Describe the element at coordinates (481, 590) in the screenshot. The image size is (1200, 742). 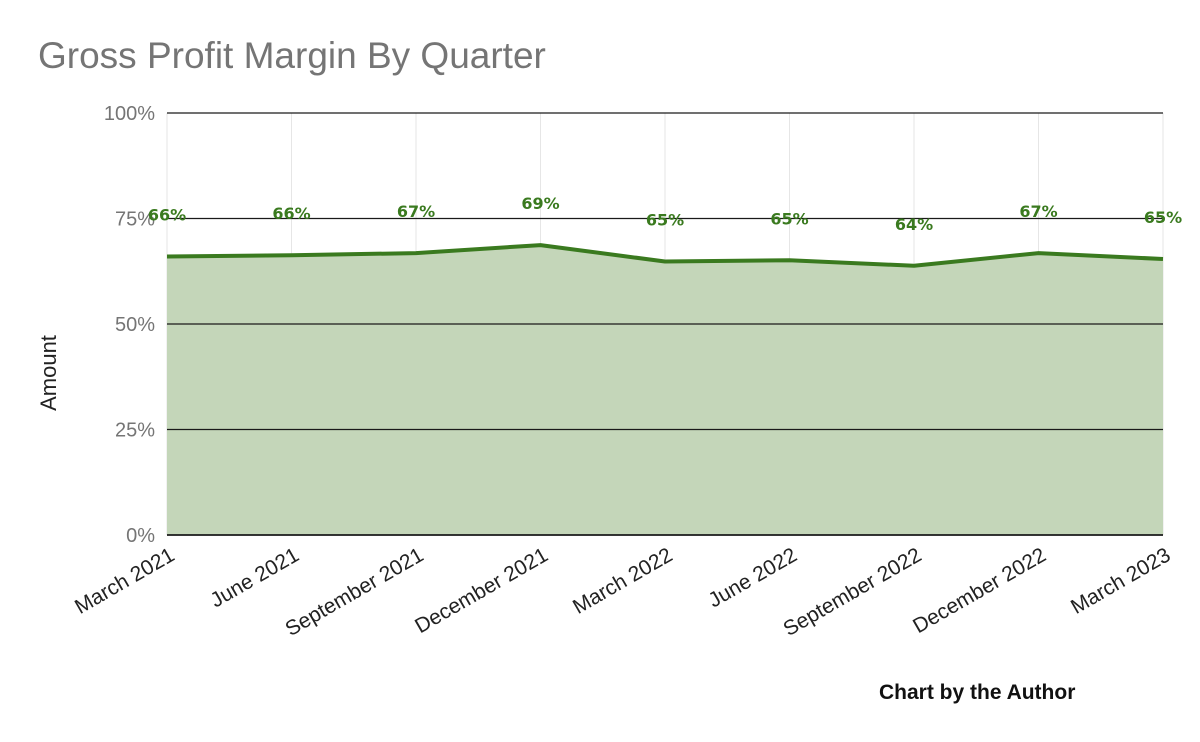
I see `x-tick-label: December 2021` at that location.